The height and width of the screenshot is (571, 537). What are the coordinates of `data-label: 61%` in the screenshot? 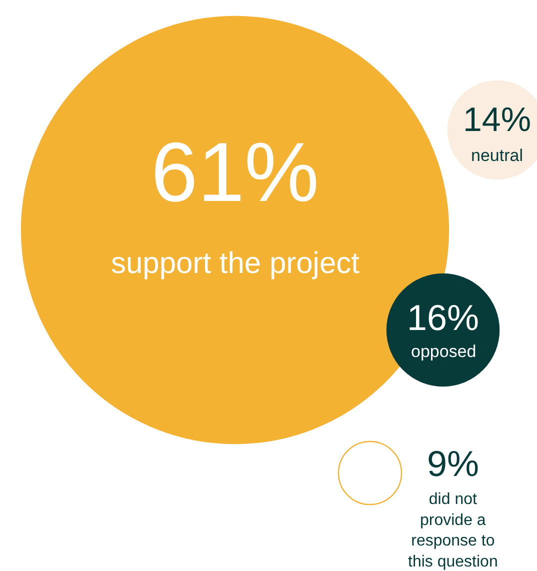 It's located at (235, 172).